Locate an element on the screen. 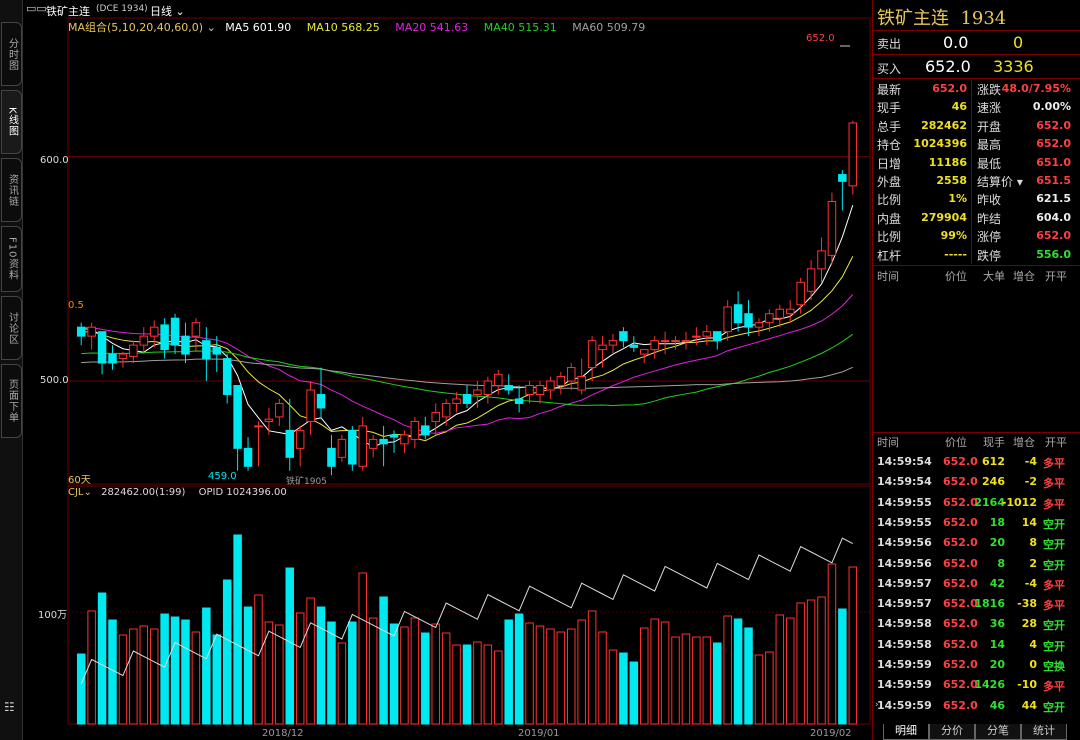 This screenshot has width=1080, height=740. tab-news-chain: 资讯链 is located at coordinates (11, 190).